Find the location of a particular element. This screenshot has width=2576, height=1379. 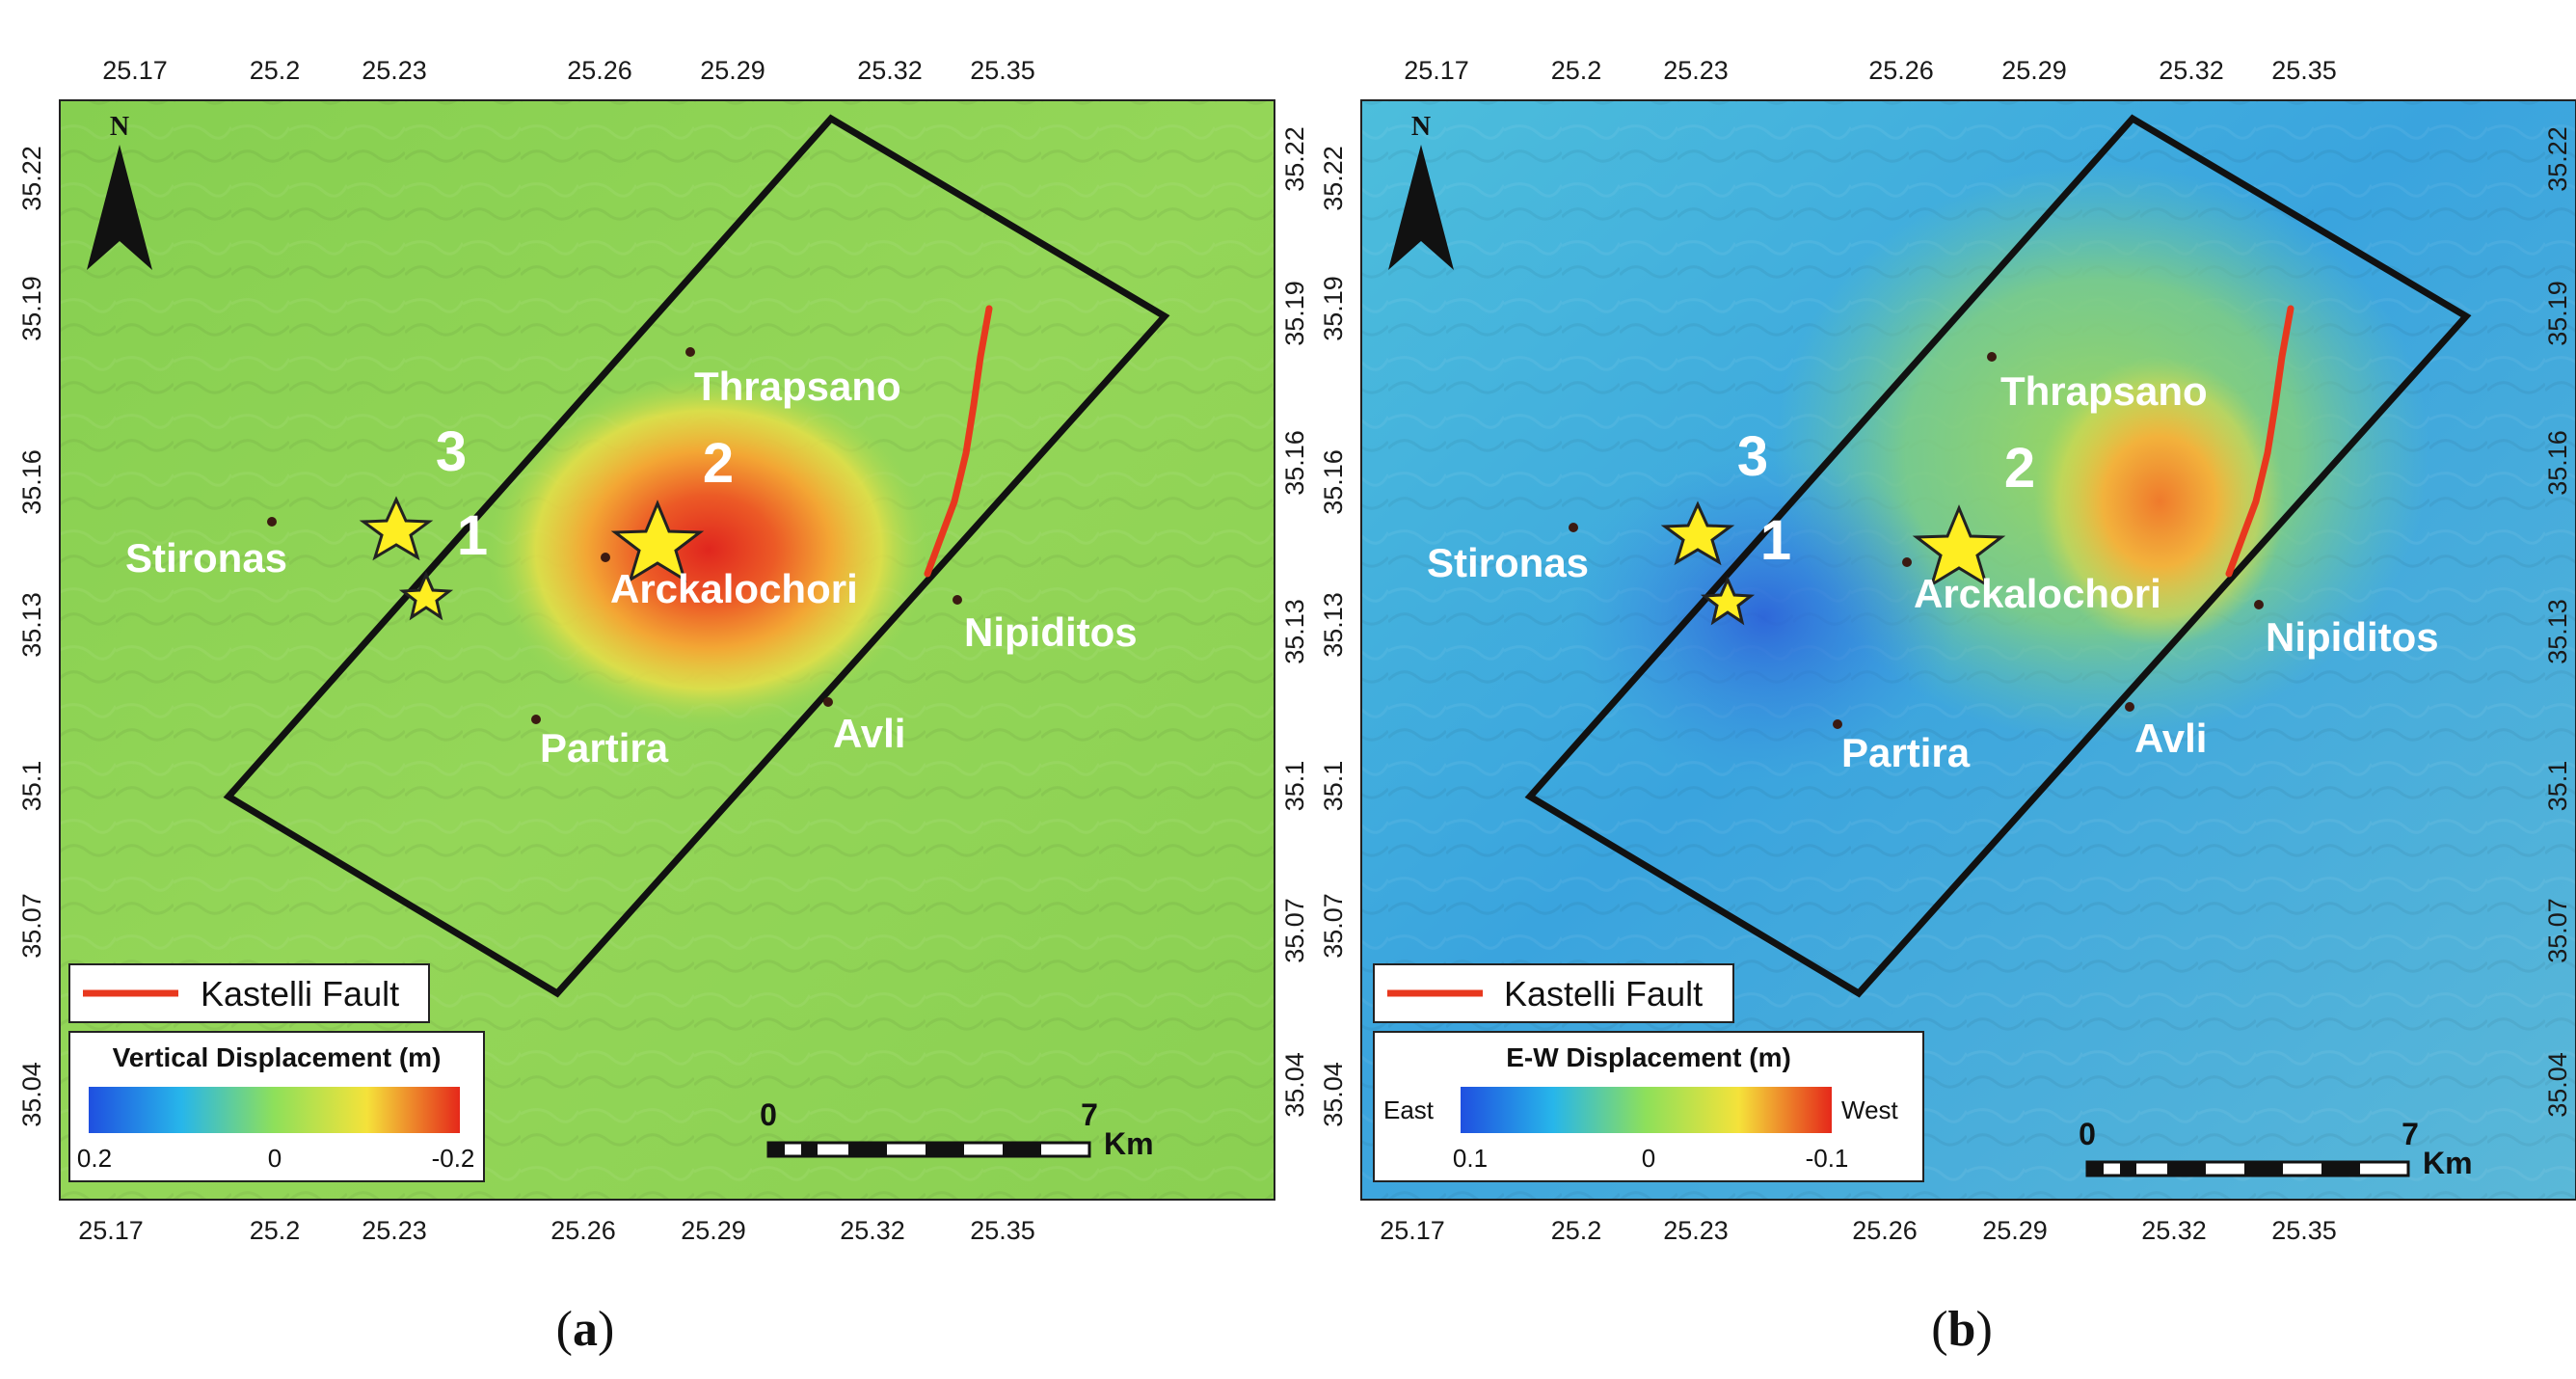

right-tick-labels: 35.22 35.19 35.16 35.13 35.1 35.07 35.04 is located at coordinates (1294, 622).